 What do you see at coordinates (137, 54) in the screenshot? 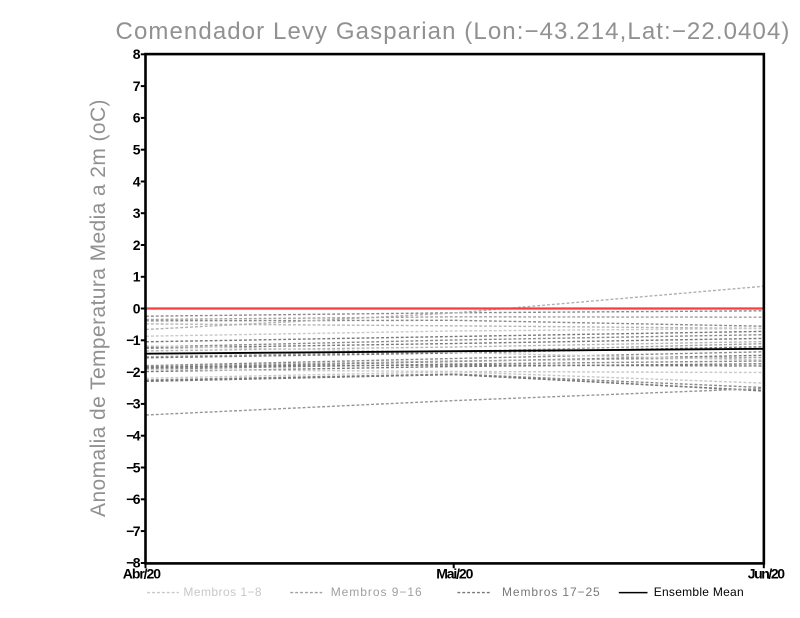
I see `svg-text: 8` at bounding box center [137, 54].